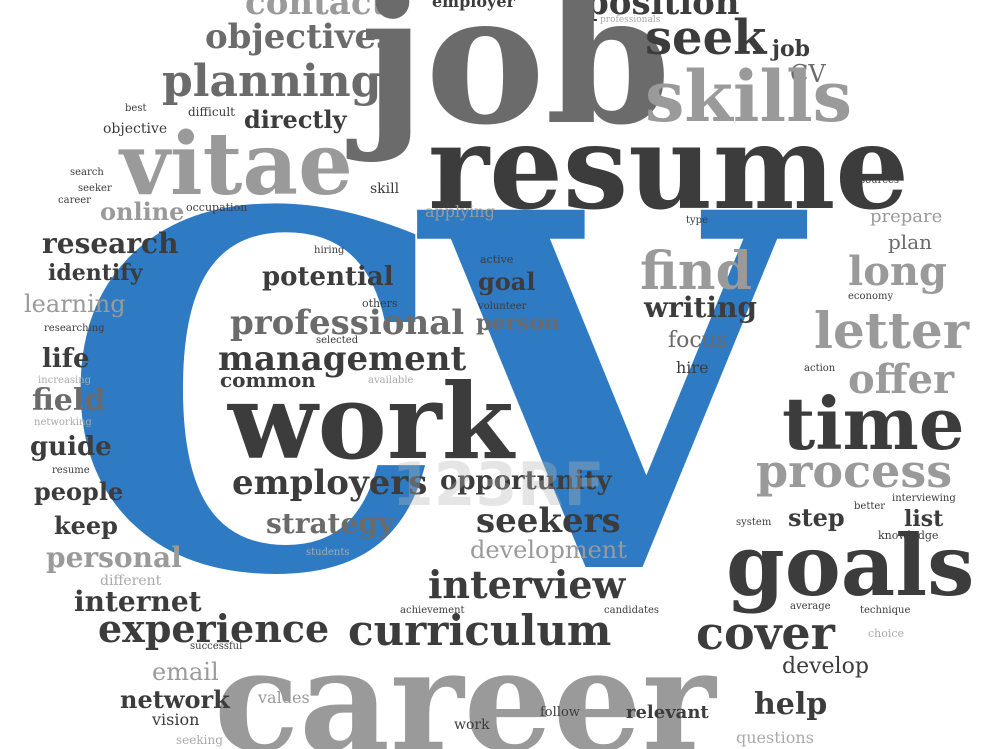 The width and height of the screenshot is (1000, 749). What do you see at coordinates (385, 189) in the screenshot?
I see `word-skill: skill` at bounding box center [385, 189].